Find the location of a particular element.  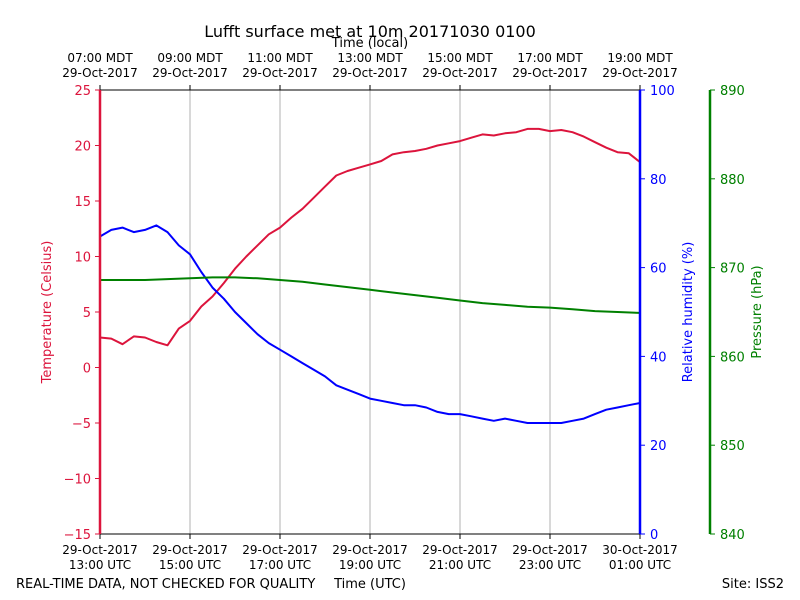

bottom-tick-time: 17:00 UTC is located at coordinates (280, 565).